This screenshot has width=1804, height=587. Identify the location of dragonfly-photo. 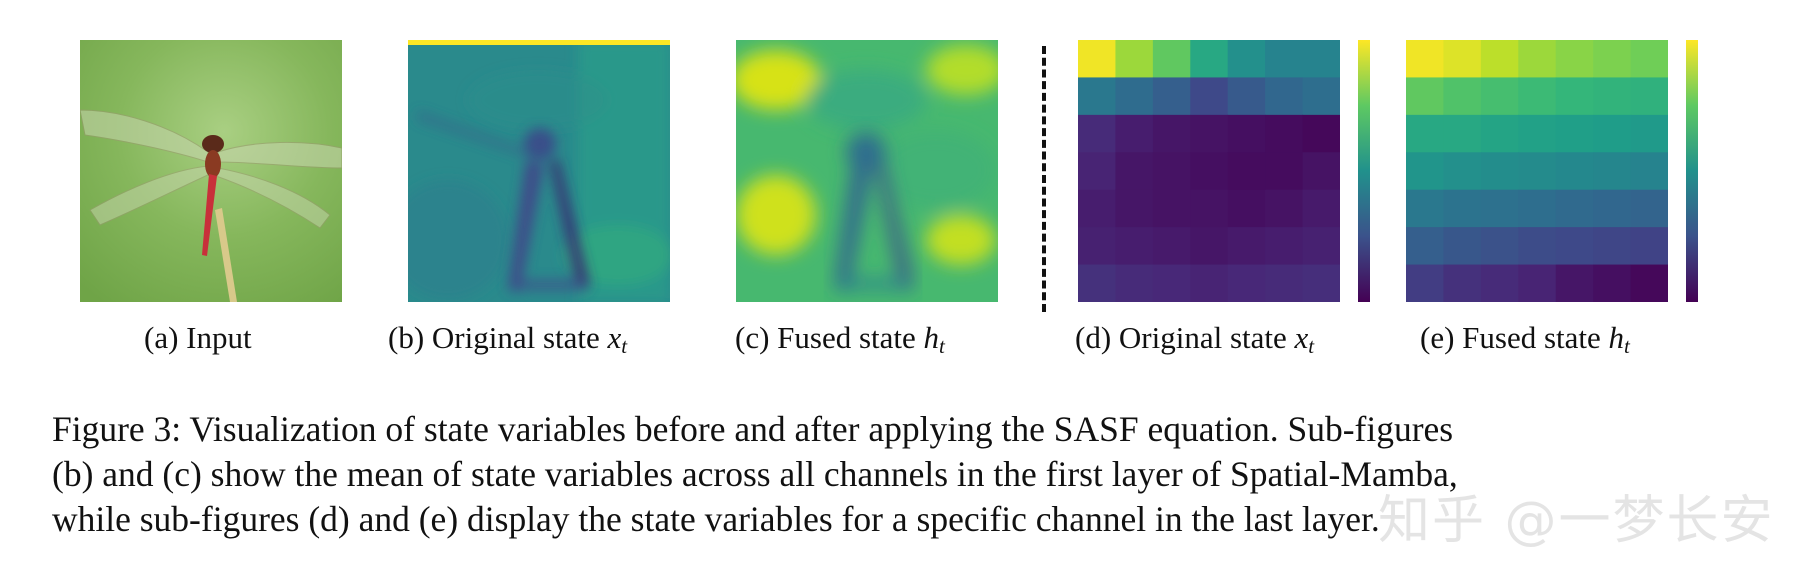
(211, 171).